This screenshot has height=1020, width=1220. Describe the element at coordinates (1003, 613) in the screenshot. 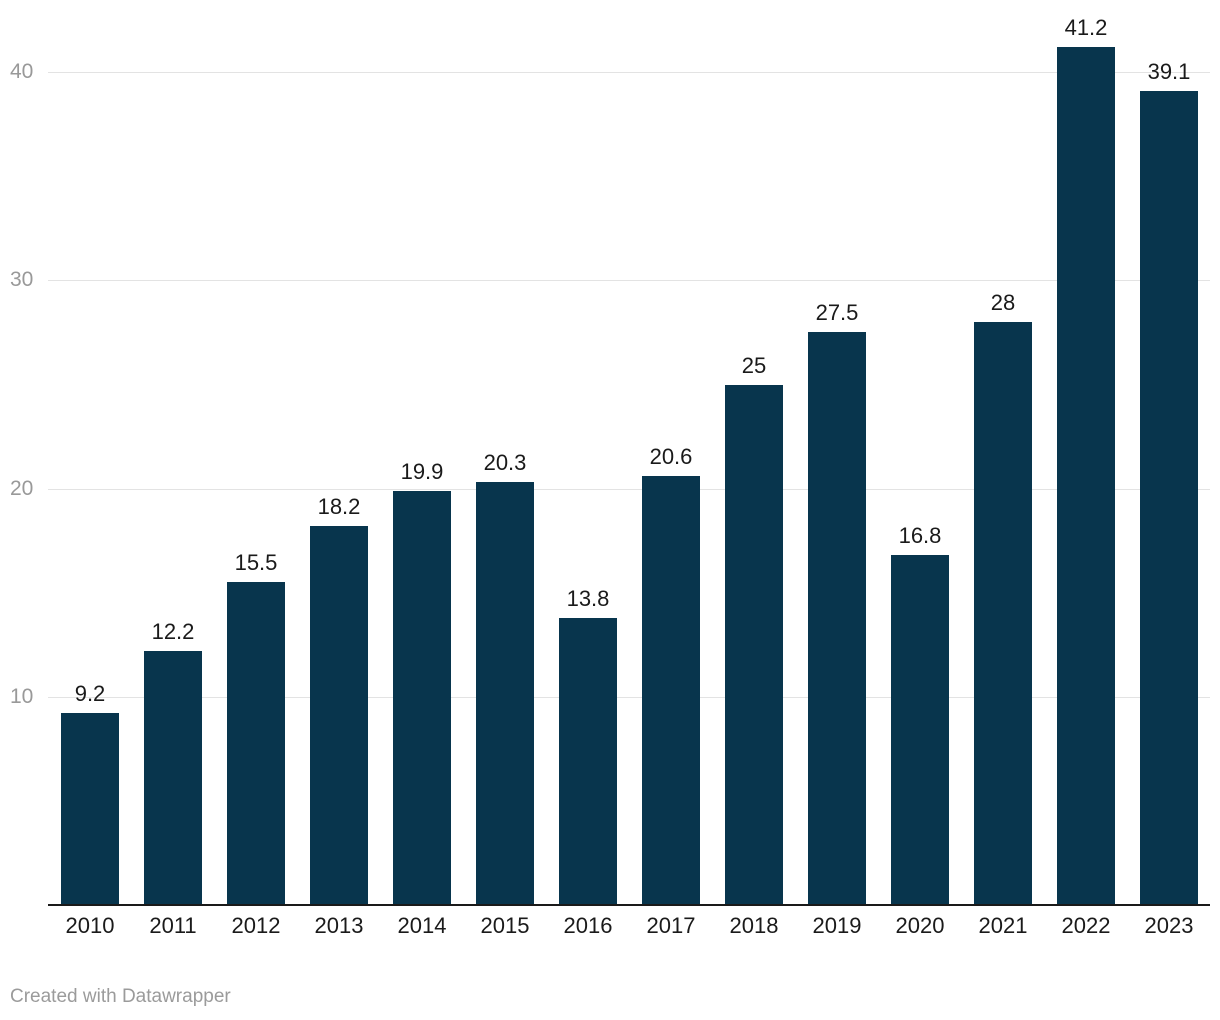

I see `bar-2021` at that location.